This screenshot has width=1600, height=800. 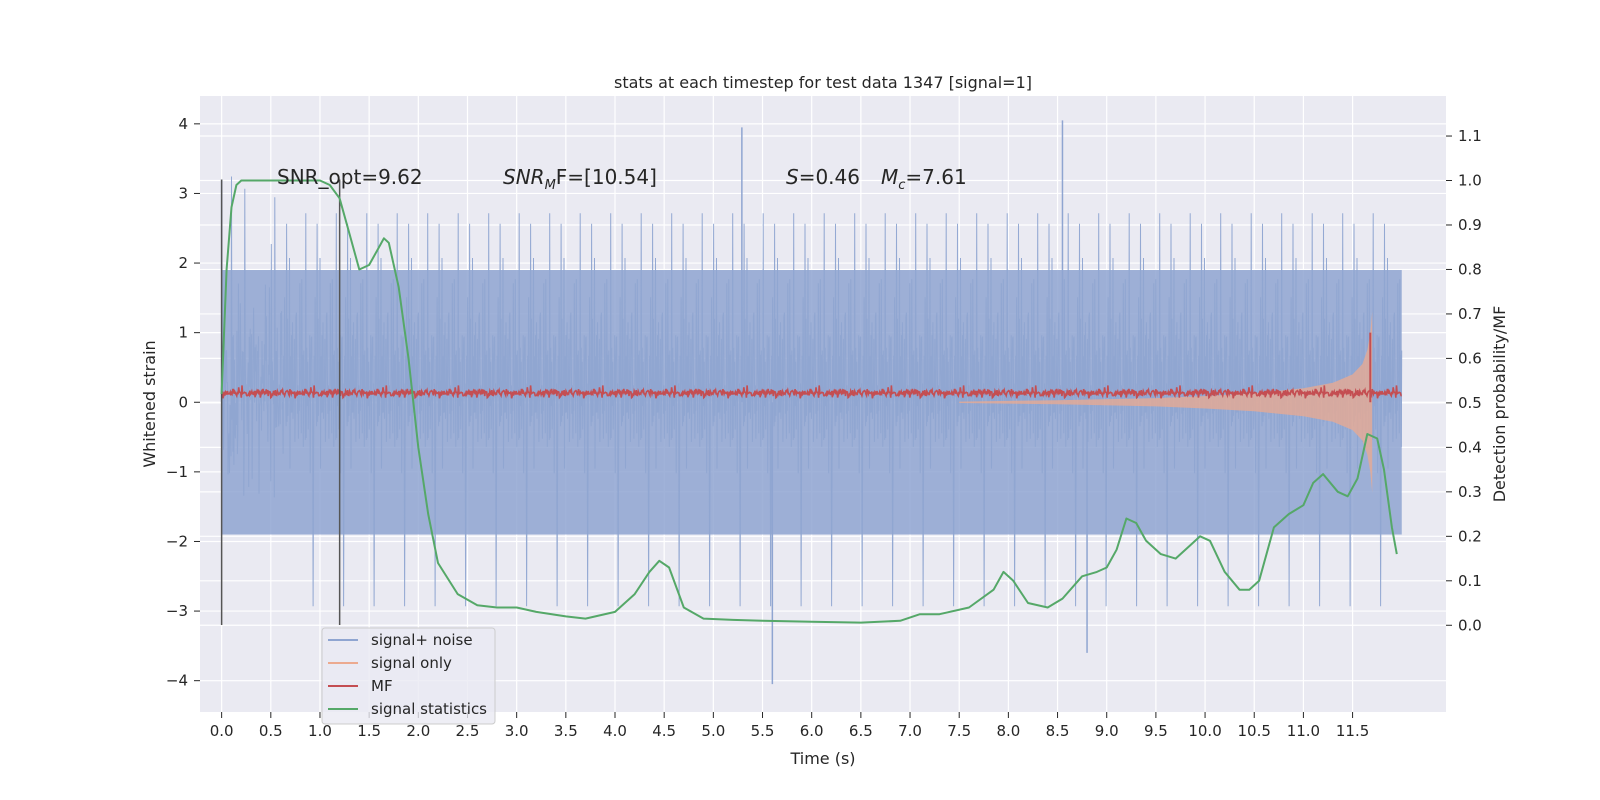 I want to click on y-left-tick-labels: 4 3 2 1 0 −1 −2 −3 −4, so click(x=183, y=402).